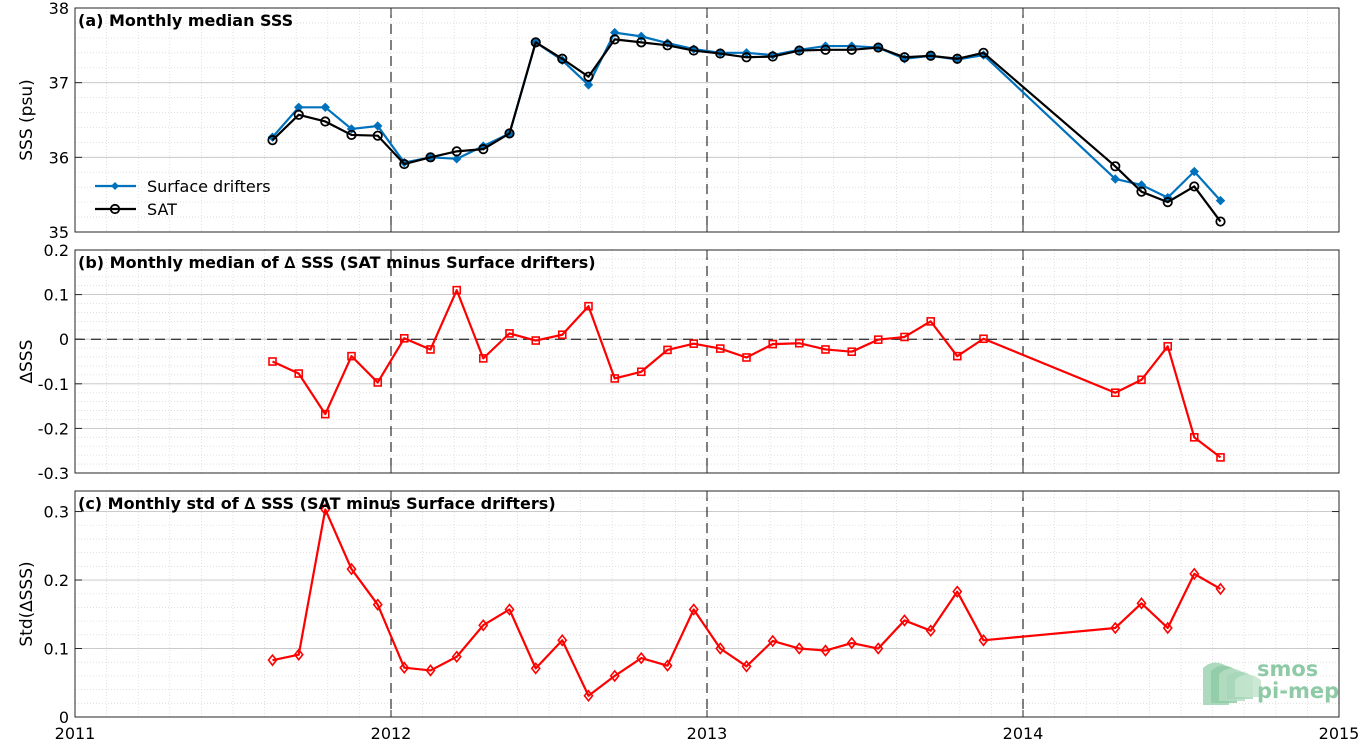 The height and width of the screenshot is (749, 1363). I want to click on logo-line1: smos, so click(1287, 669).